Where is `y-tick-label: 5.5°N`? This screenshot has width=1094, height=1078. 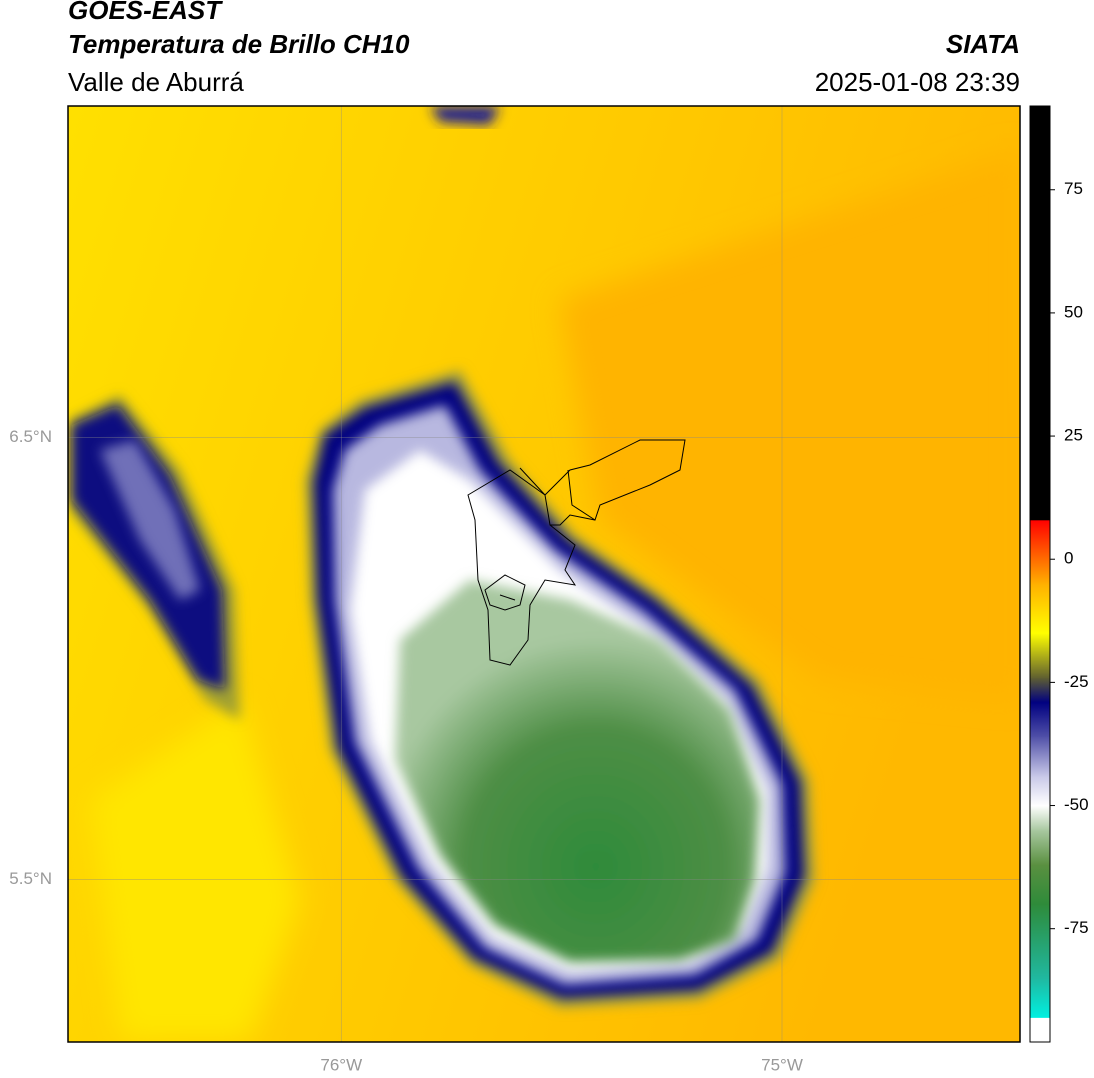 y-tick-label: 5.5°N is located at coordinates (30, 878).